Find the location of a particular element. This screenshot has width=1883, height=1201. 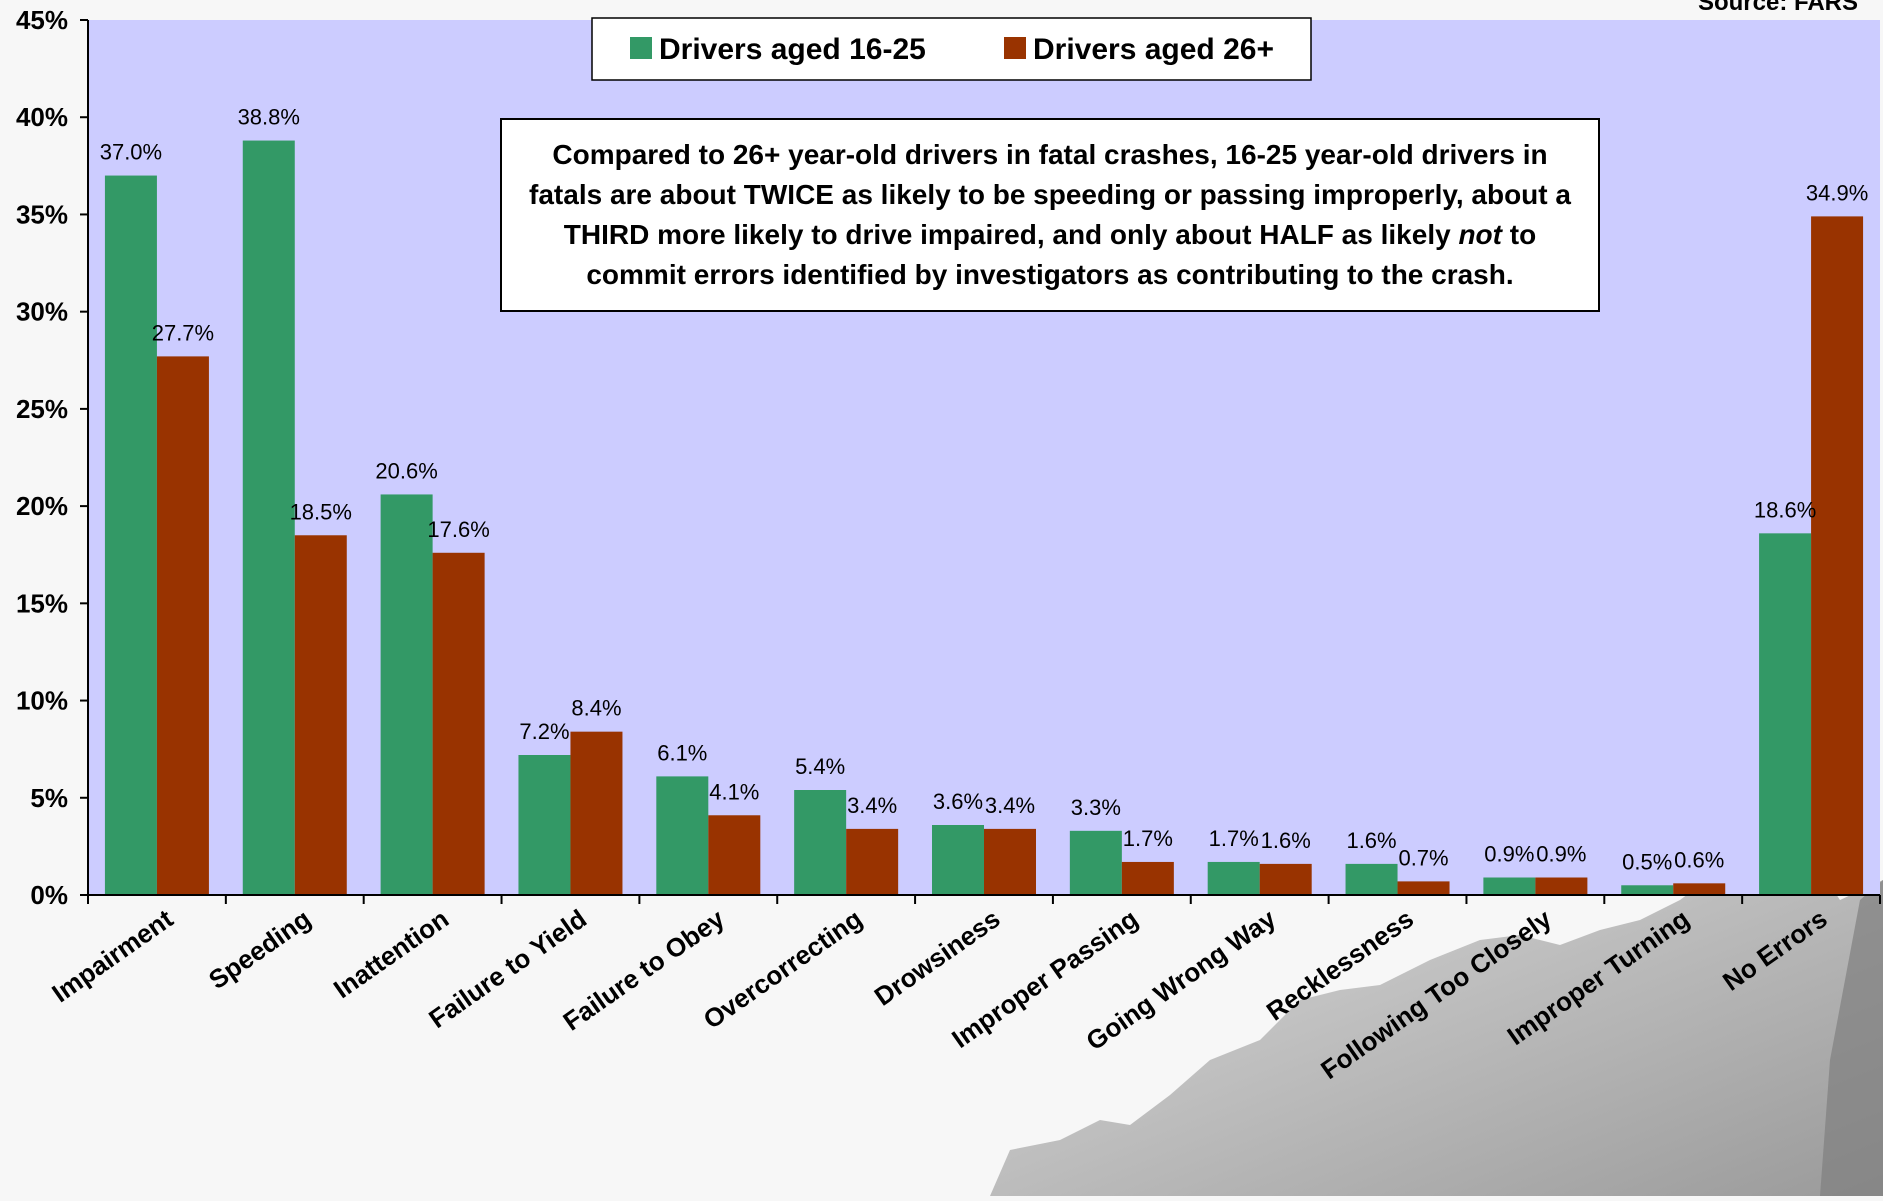

legend-box is located at coordinates (951, 49).